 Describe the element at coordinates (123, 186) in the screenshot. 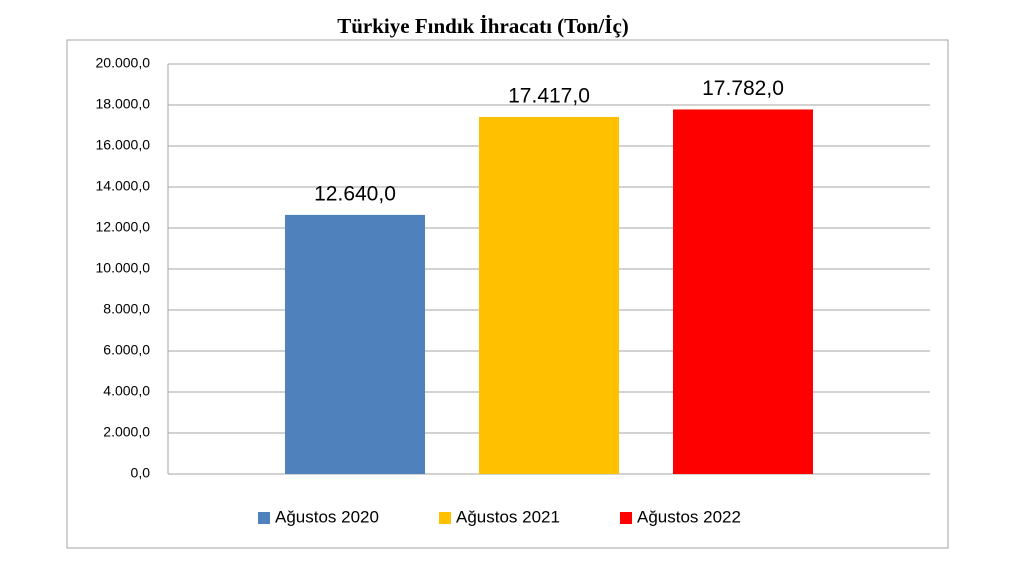

I see `y-tick-label: 14.000,0` at that location.